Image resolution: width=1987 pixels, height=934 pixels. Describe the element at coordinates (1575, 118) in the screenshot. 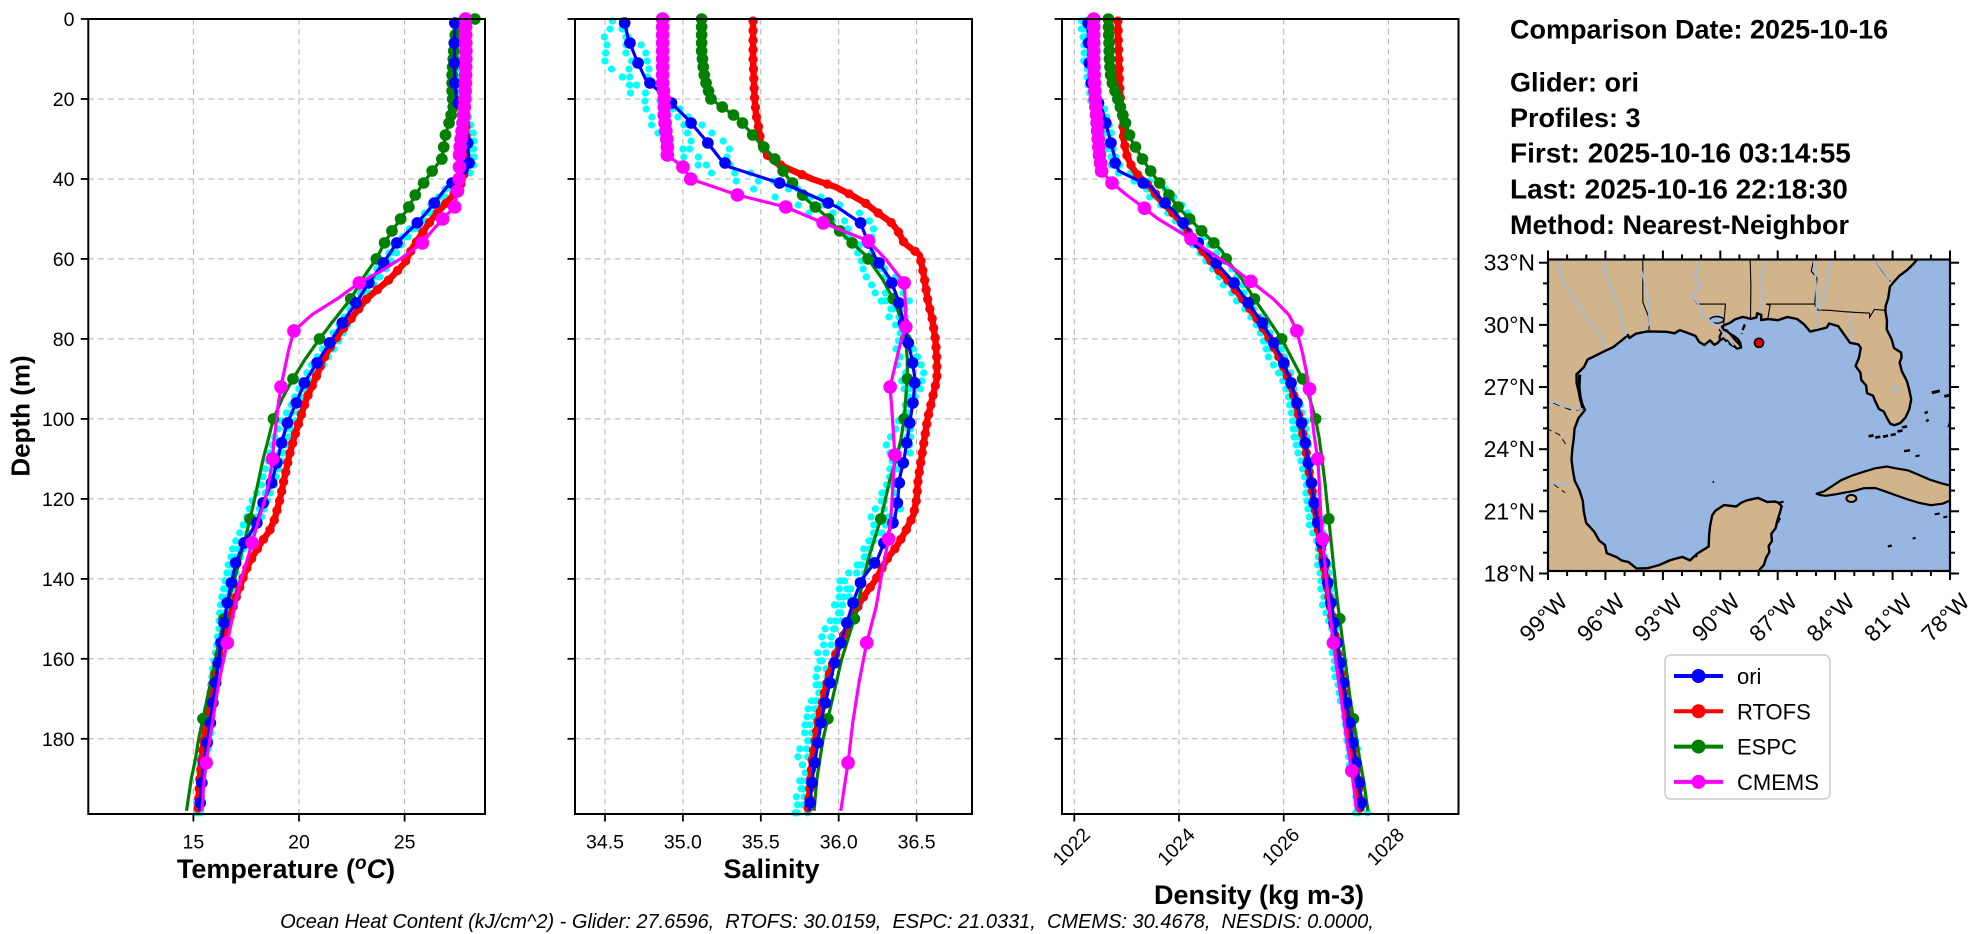

I see `svg-text: Profiles: 3` at that location.